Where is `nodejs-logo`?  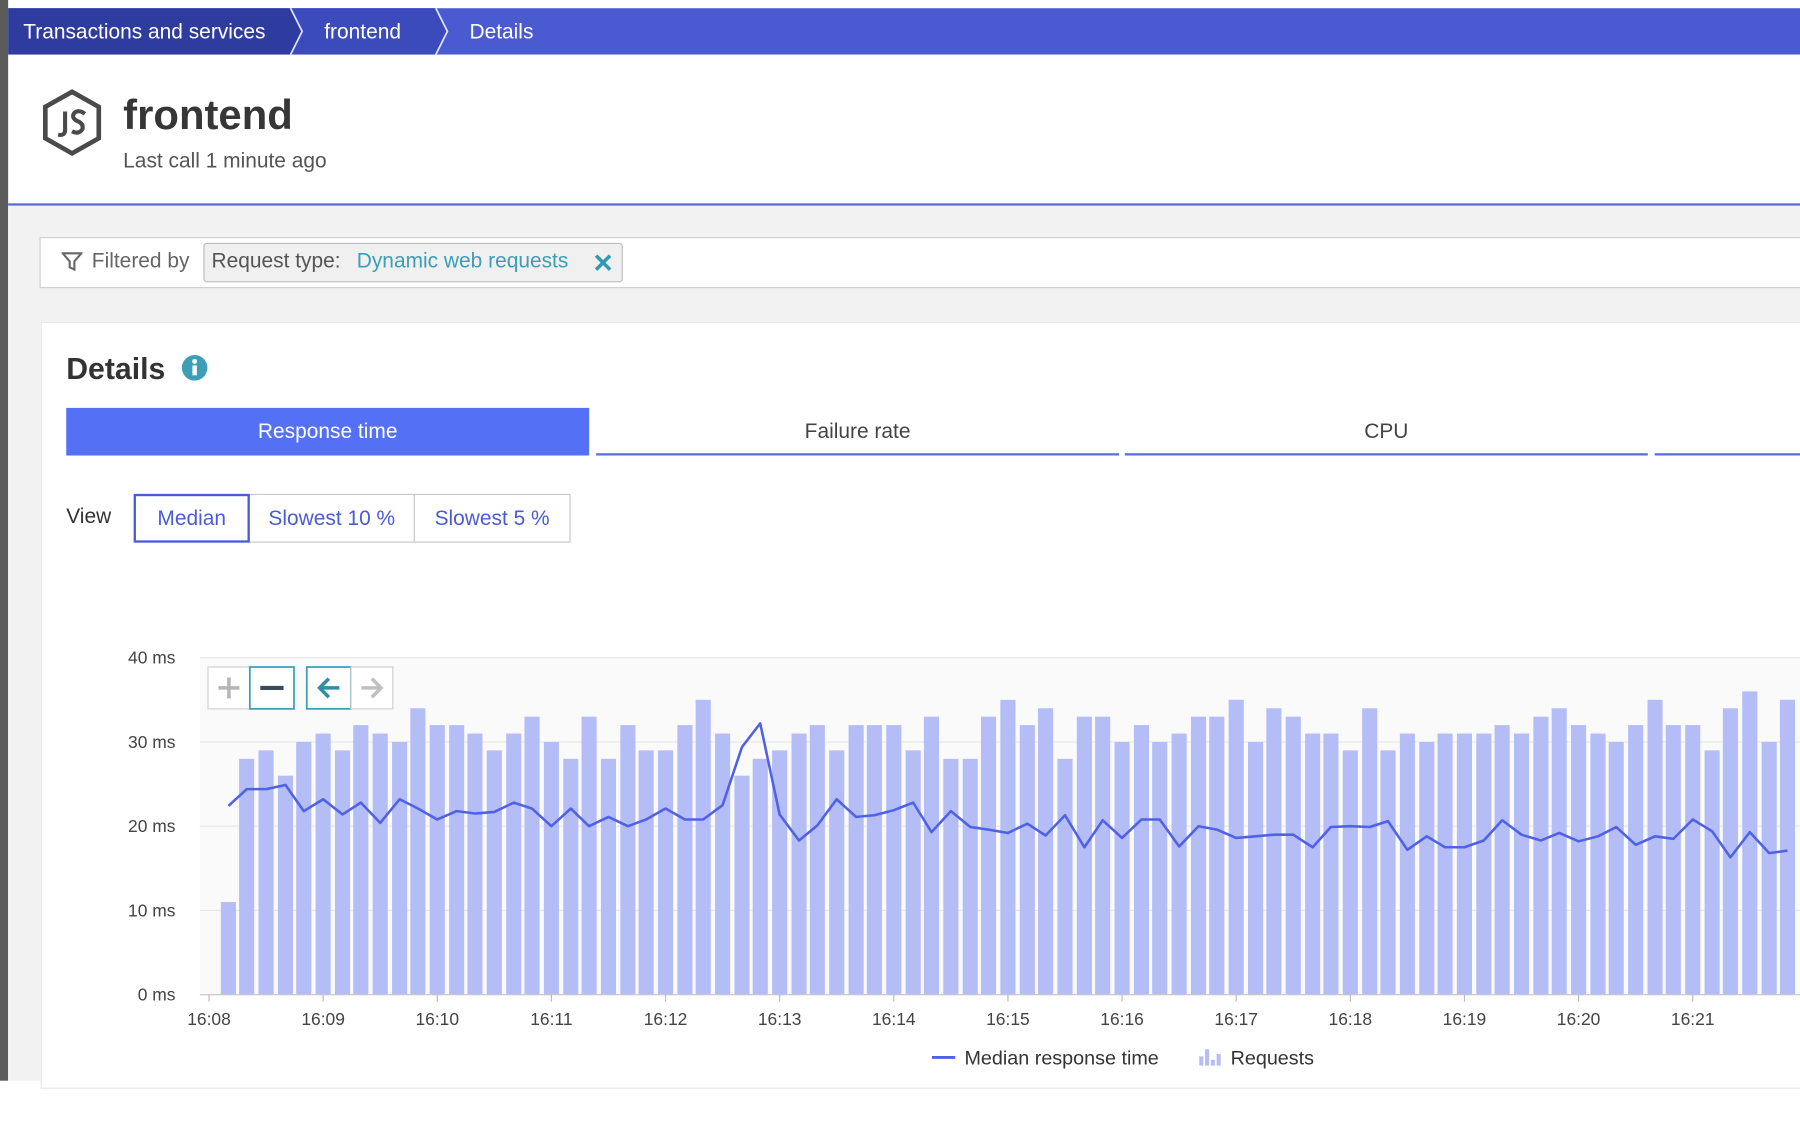 nodejs-logo is located at coordinates (72, 123).